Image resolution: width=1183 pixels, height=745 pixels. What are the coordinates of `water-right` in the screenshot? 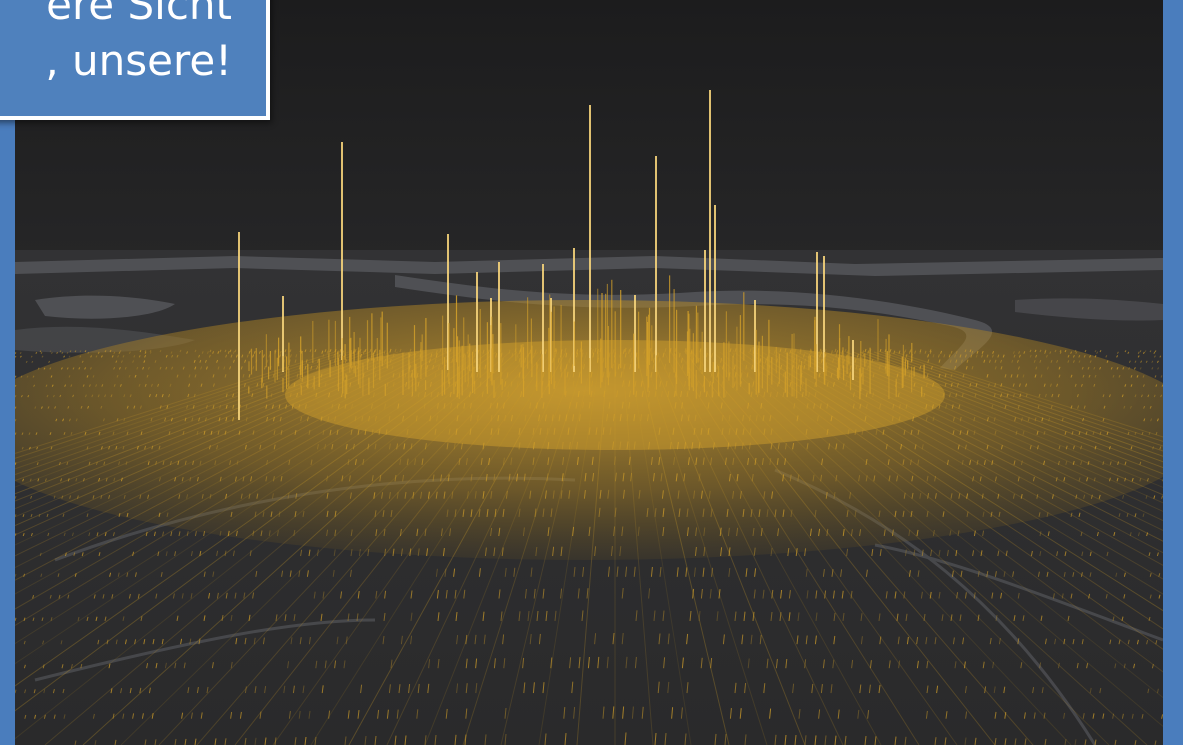 It's located at (1089, 309).